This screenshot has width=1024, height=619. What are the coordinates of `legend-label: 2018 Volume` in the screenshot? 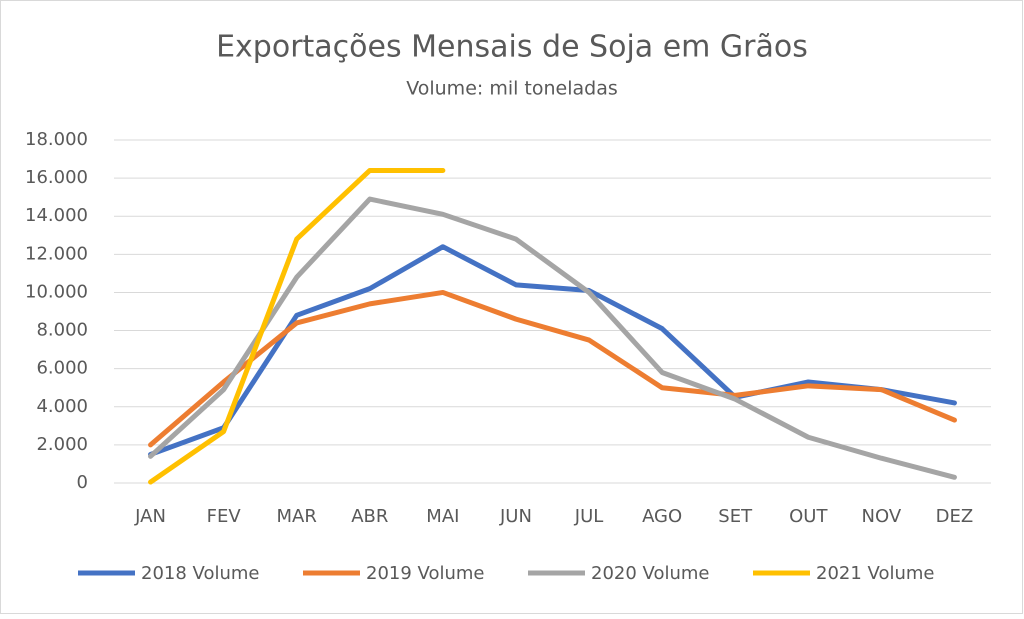 It's located at (200, 573).